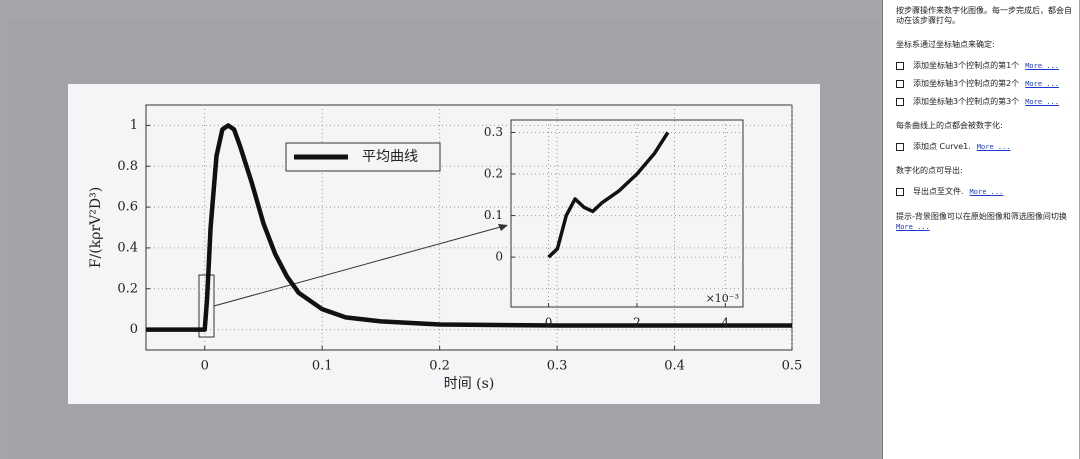 This screenshot has height=459, width=1080. What do you see at coordinates (493, 132) in the screenshot?
I see `y-tick-label: 0.3` at bounding box center [493, 132].